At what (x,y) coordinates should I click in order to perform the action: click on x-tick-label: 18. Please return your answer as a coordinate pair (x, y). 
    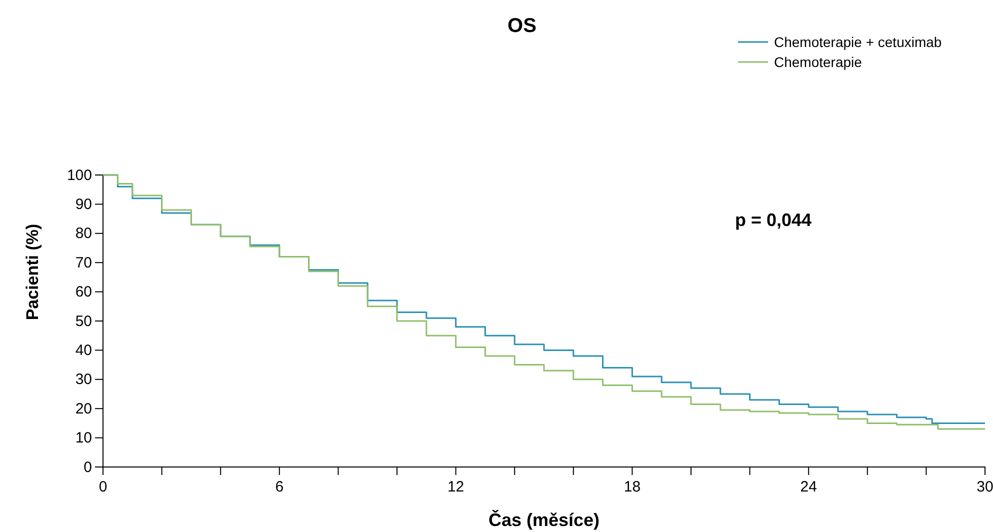
    Looking at the image, I should click on (632, 487).